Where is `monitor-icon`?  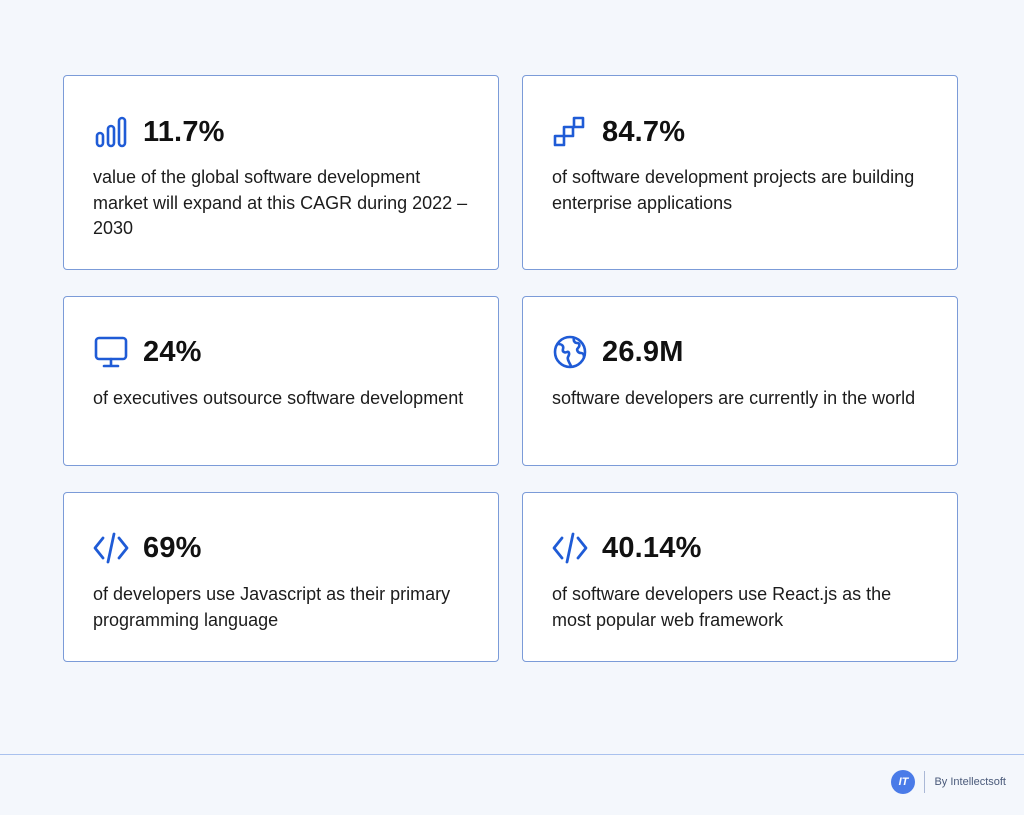
monitor-icon is located at coordinates (111, 352).